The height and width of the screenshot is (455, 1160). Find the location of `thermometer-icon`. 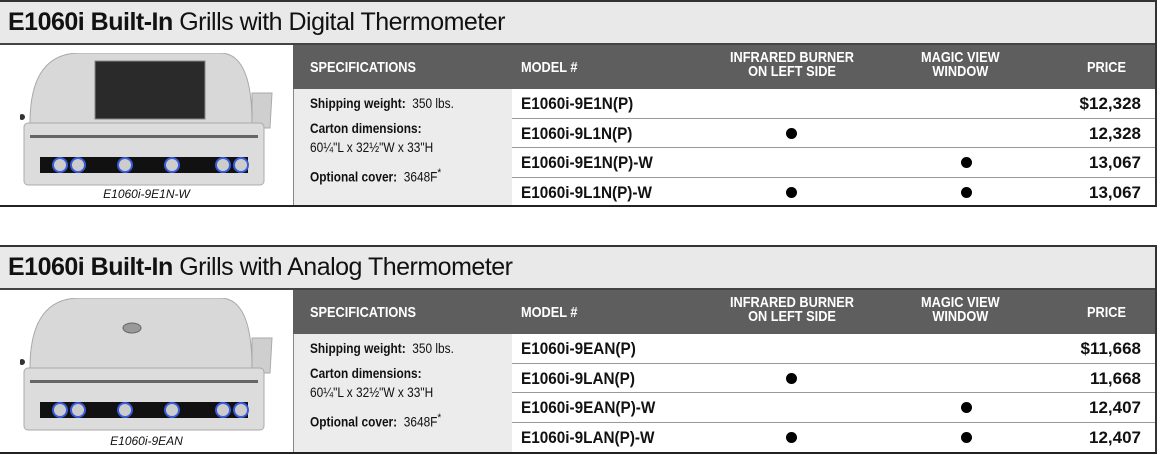

thermometer-icon is located at coordinates (132, 328).